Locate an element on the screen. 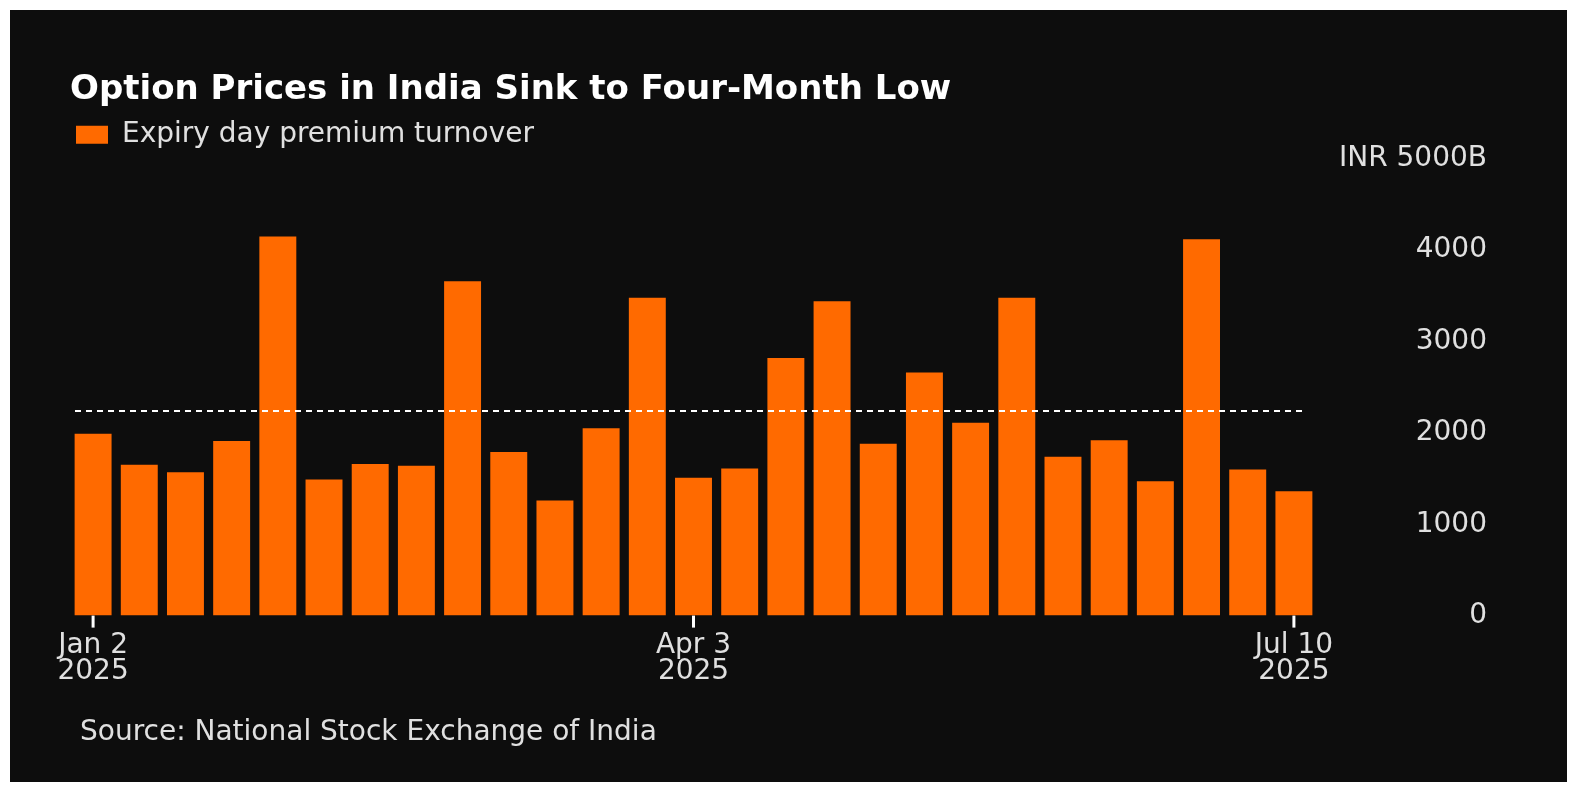  chart-title: Option Prices in India Sink to Four-Month Low is located at coordinates (511, 87).